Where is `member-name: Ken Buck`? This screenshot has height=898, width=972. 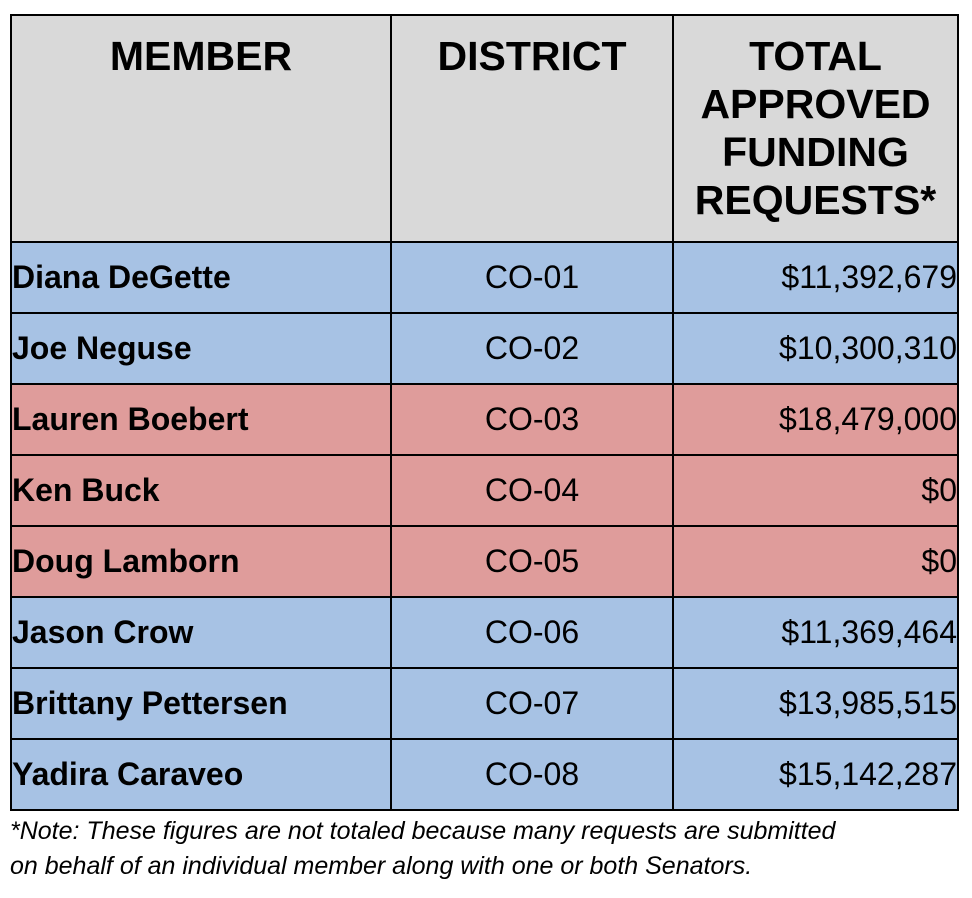
member-name: Ken Buck is located at coordinates (201, 490).